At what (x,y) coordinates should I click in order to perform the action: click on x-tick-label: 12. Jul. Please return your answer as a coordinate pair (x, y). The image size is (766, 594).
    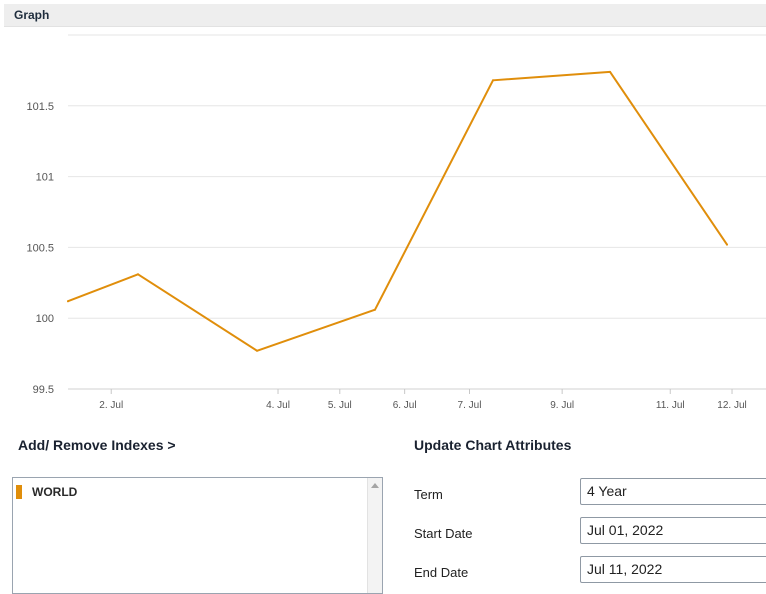
    Looking at the image, I should click on (731, 405).